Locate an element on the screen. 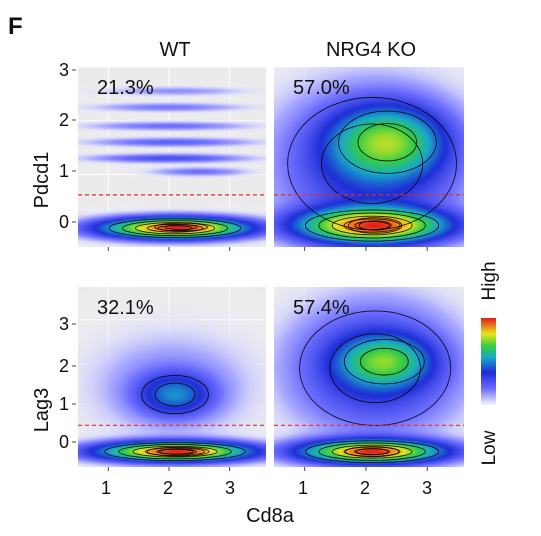 The height and width of the screenshot is (536, 541). xticks-right-column: 1 2 3 is located at coordinates (365, 488).